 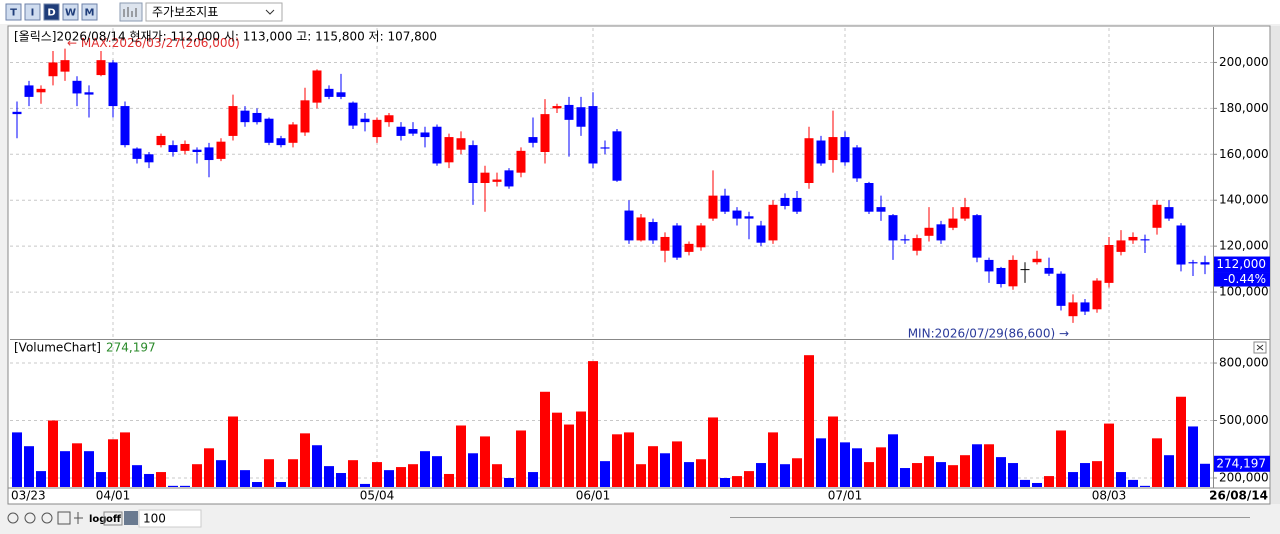 What do you see at coordinates (97, 519) in the screenshot?
I see `log-button: log` at bounding box center [97, 519].